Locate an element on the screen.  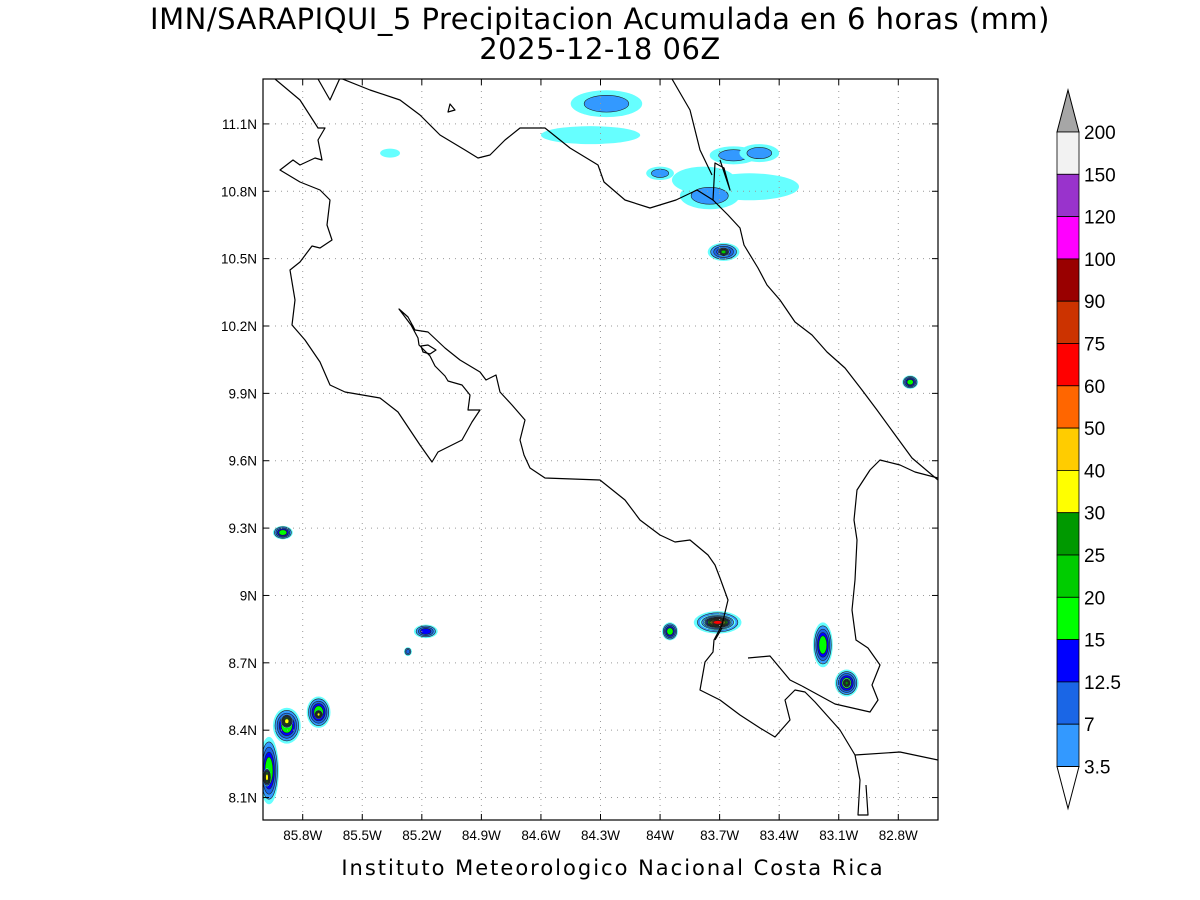
lat-tick-label: 10.8N is located at coordinates (239, 191).